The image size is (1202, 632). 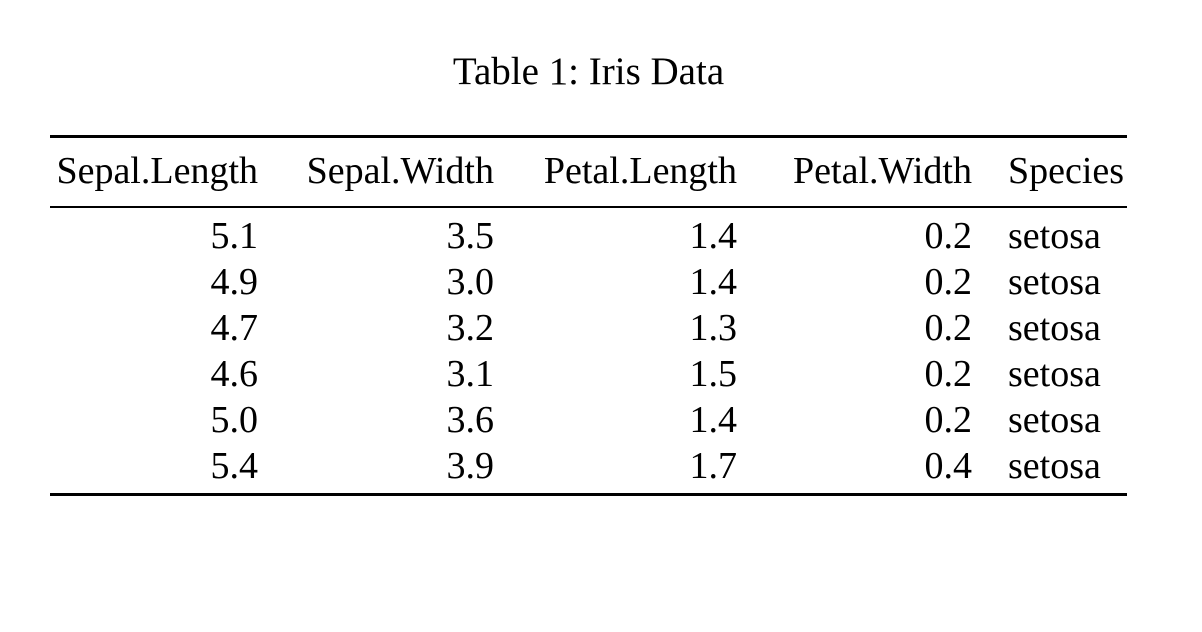 I want to click on table-caption: Table 1: Iris Data, so click(x=588, y=71).